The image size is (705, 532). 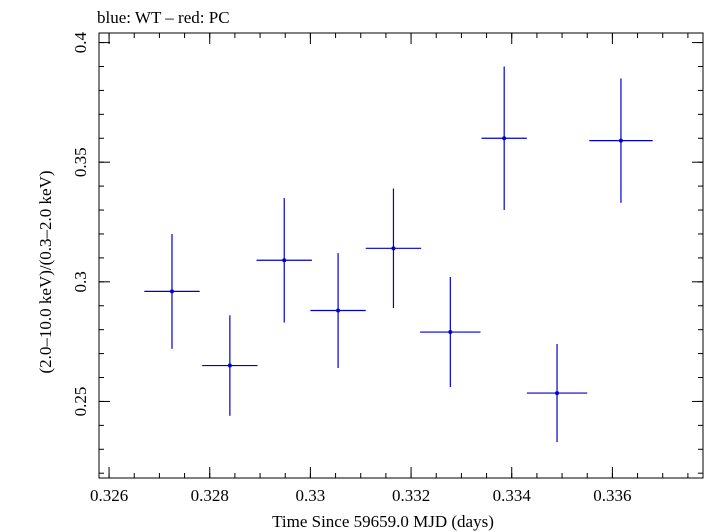 I want to click on chart-title: blue: WT – red: PC, so click(x=163, y=17).